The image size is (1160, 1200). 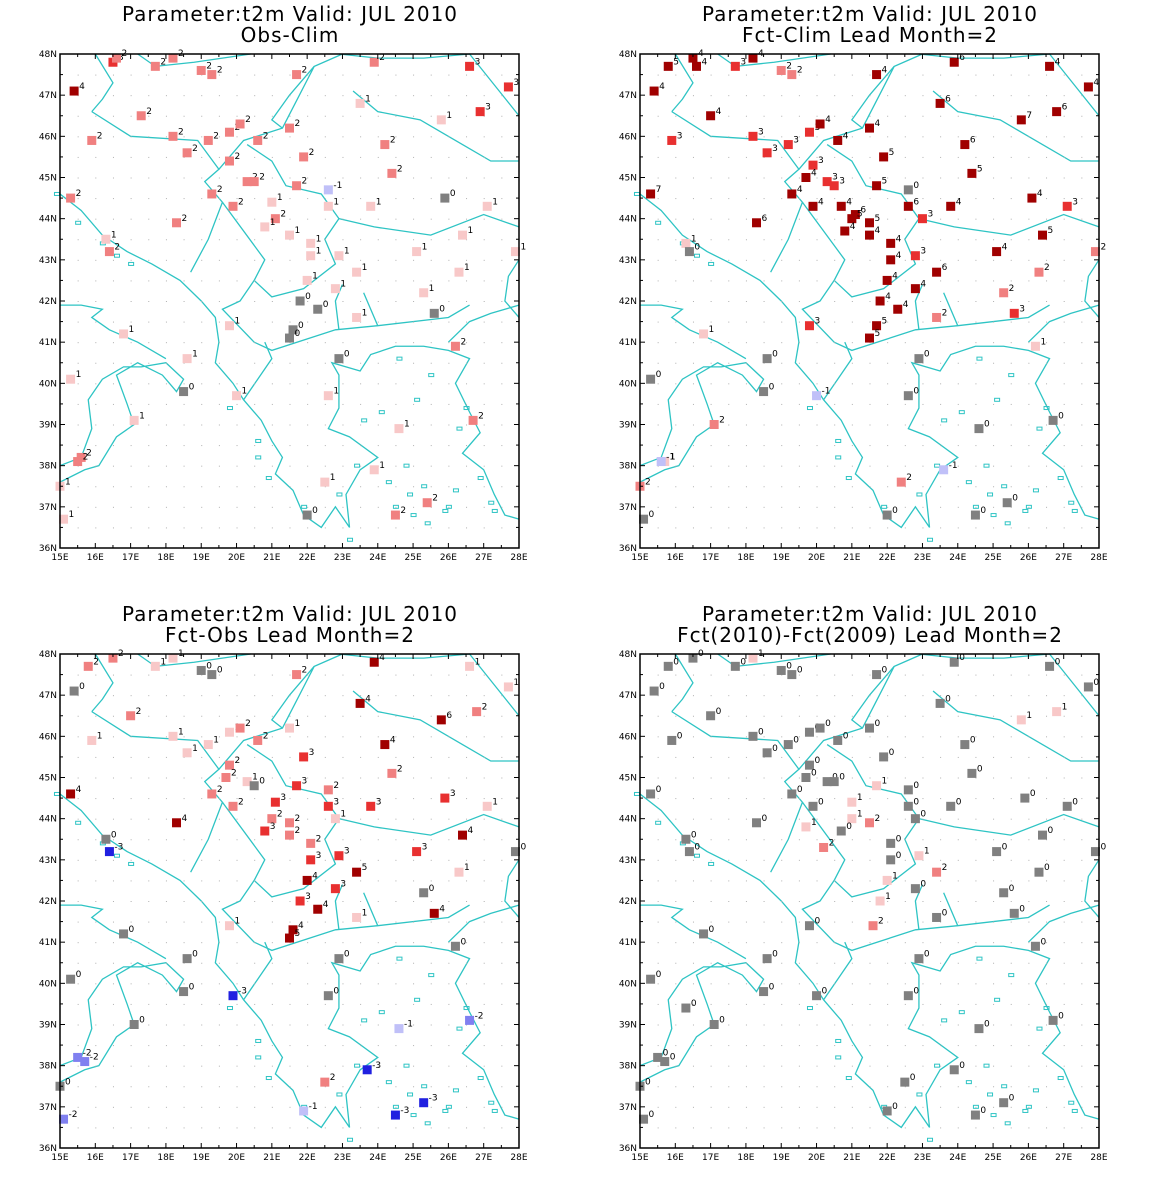 What do you see at coordinates (628, 179) in the screenshot?
I see `y-tick-label: 45N` at bounding box center [628, 179].